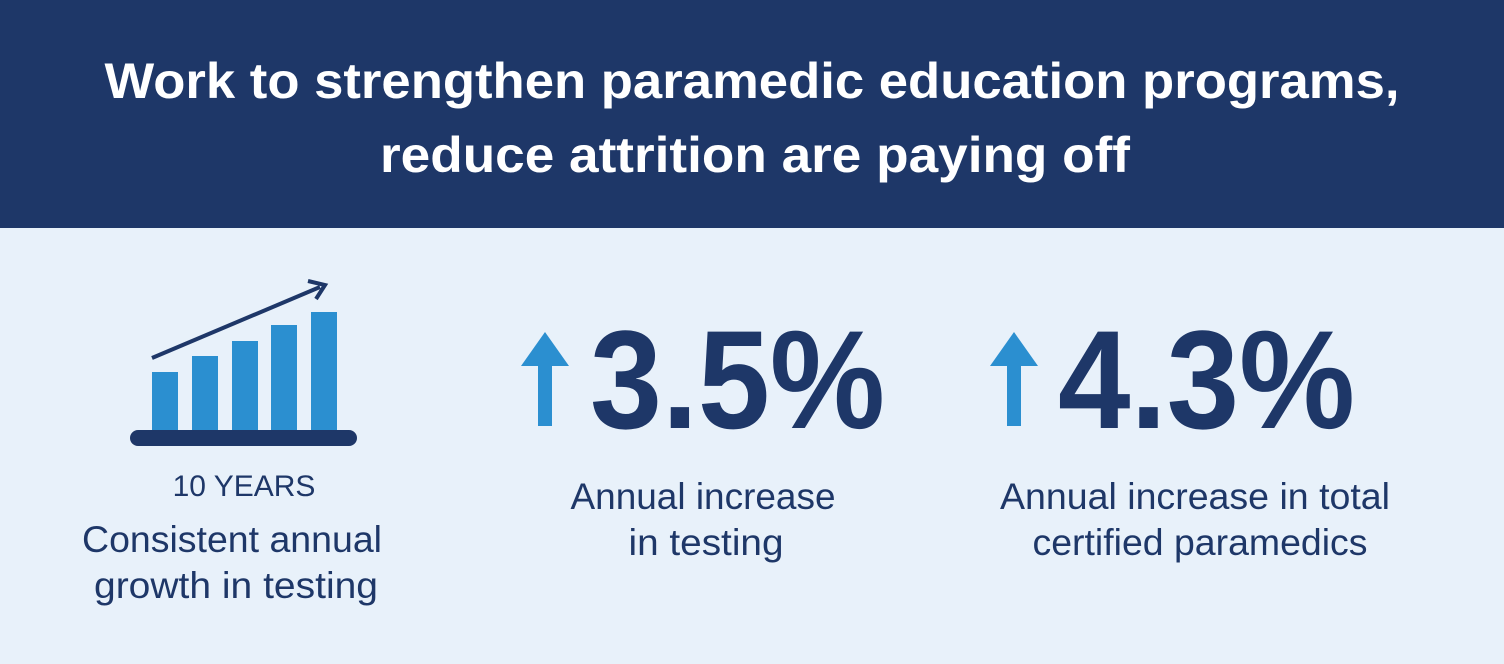 The image size is (1504, 664). Describe the element at coordinates (1206, 379) in the screenshot. I see `stat-value: 4.3%` at that location.